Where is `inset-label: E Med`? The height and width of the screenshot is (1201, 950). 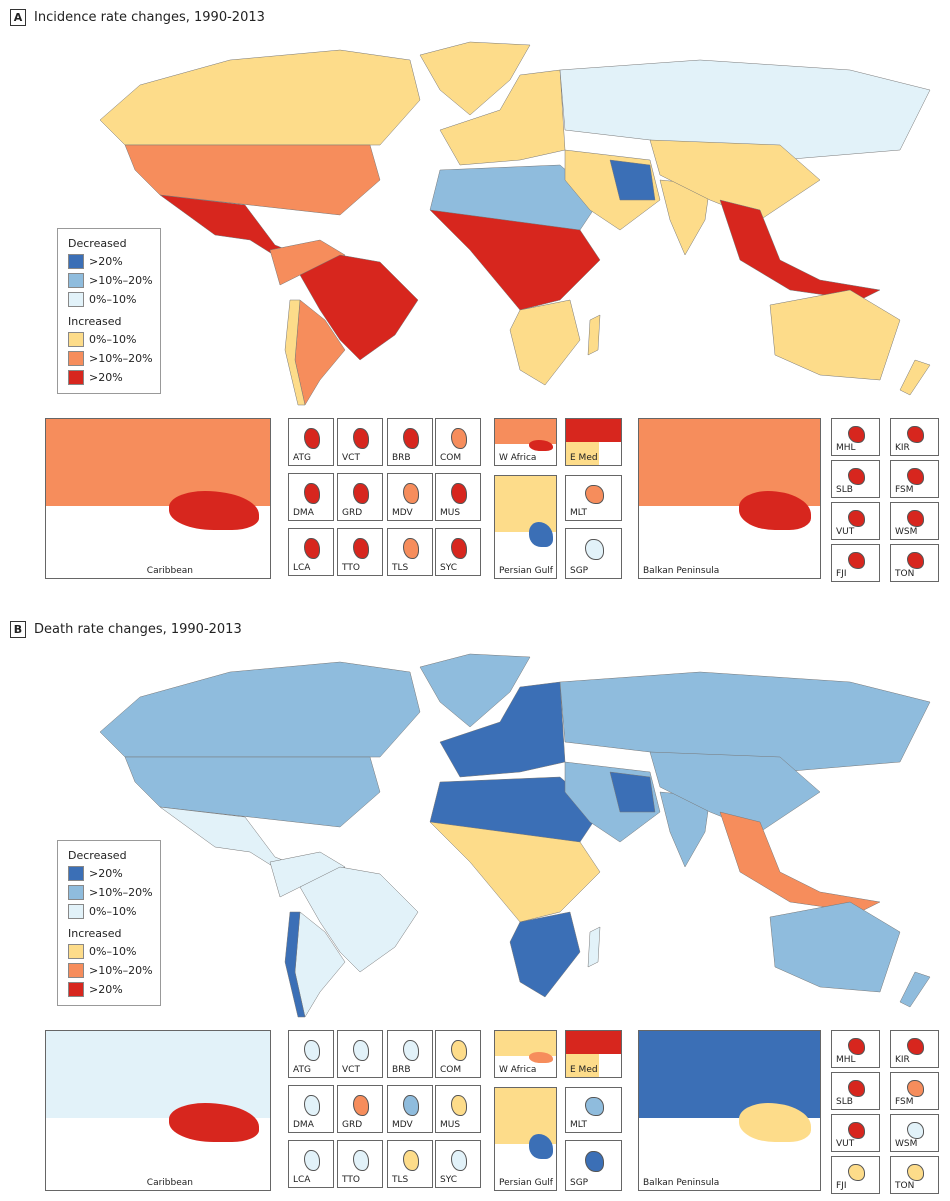
inset-label: E Med is located at coordinates (584, 1070).